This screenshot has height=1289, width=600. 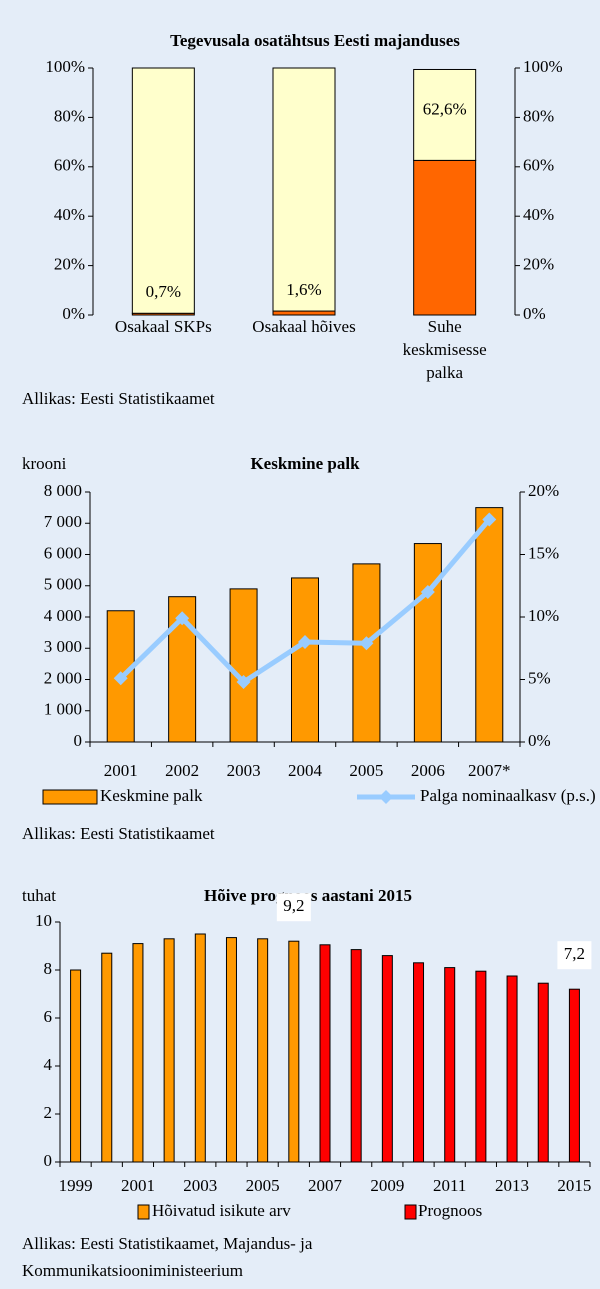 I want to click on legend-label: Keskmine palk, so click(x=151, y=795).